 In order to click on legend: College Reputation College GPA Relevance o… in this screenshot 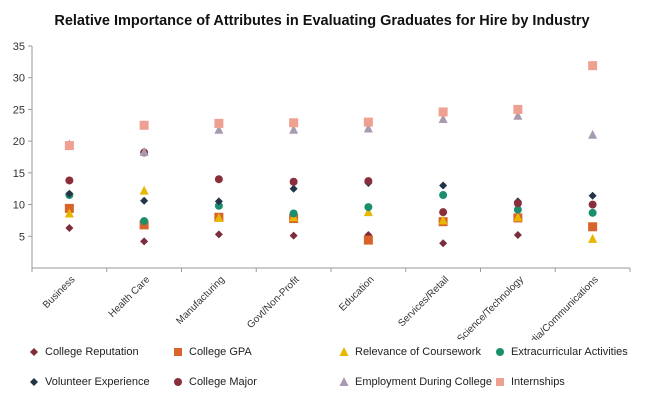, I will do `click(322, 369)`.